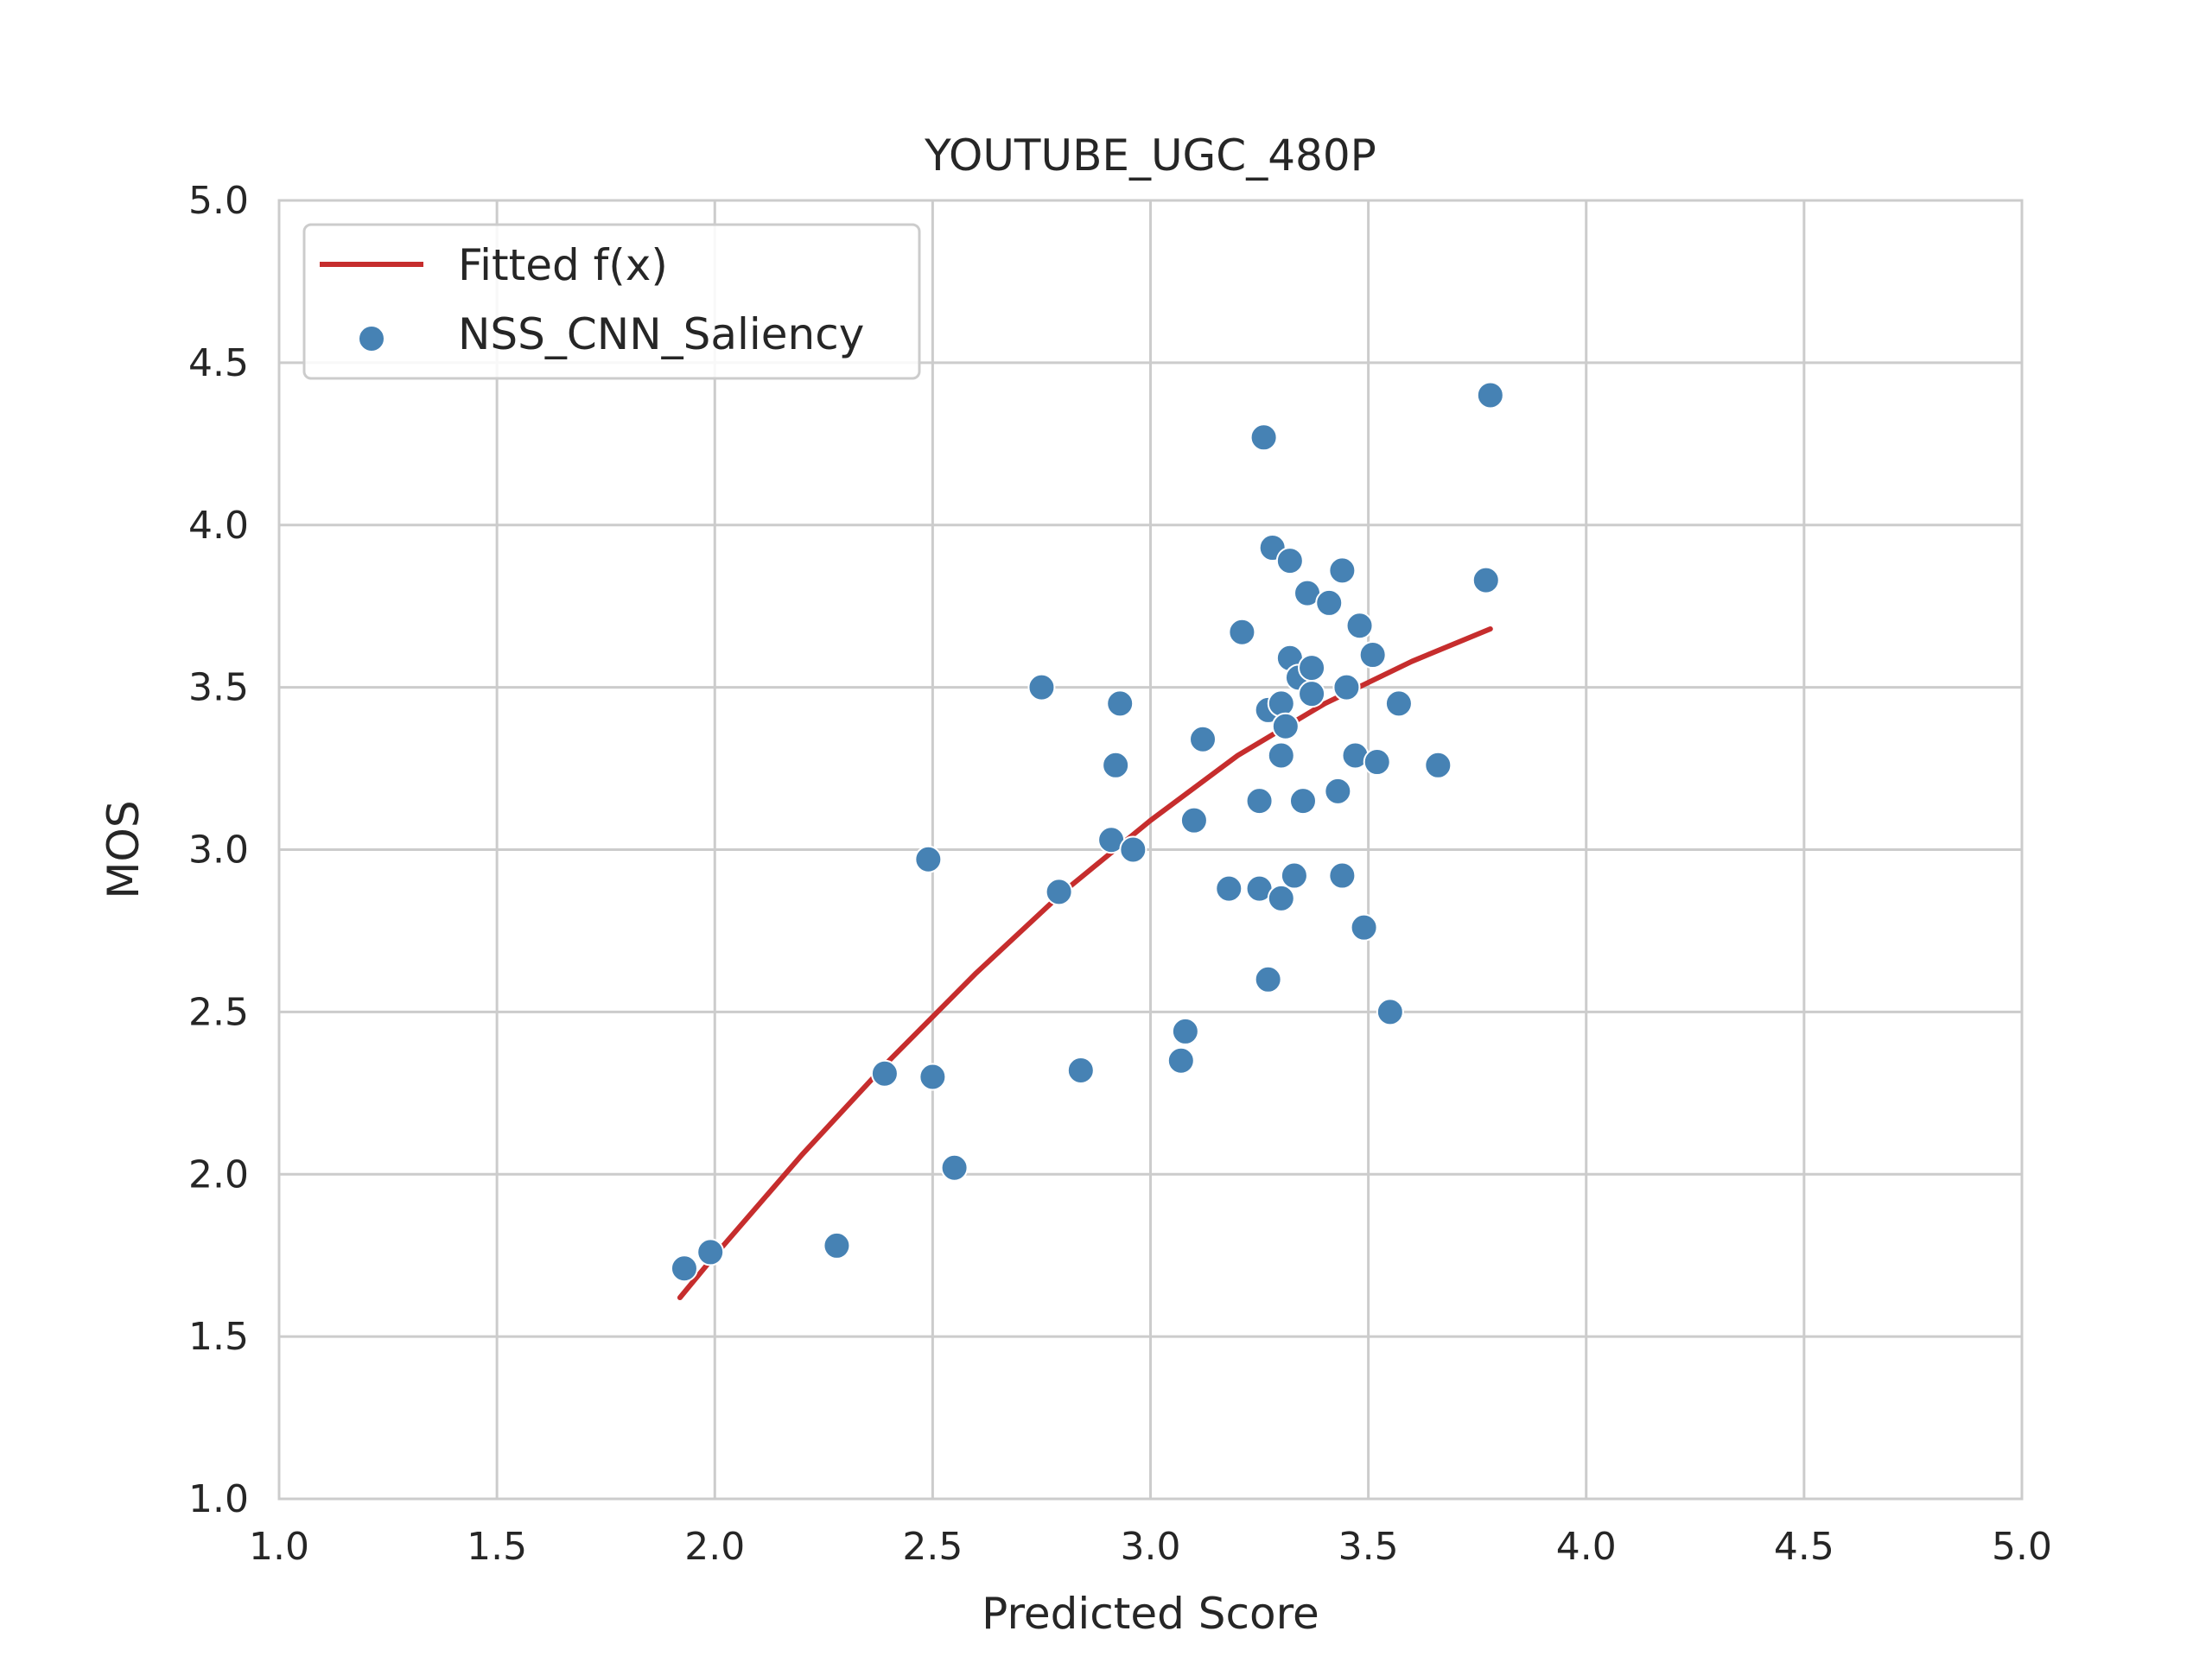 The height and width of the screenshot is (1663, 2212). What do you see at coordinates (218, 1337) in the screenshot?
I see `y-tick-label: 1.5` at bounding box center [218, 1337].